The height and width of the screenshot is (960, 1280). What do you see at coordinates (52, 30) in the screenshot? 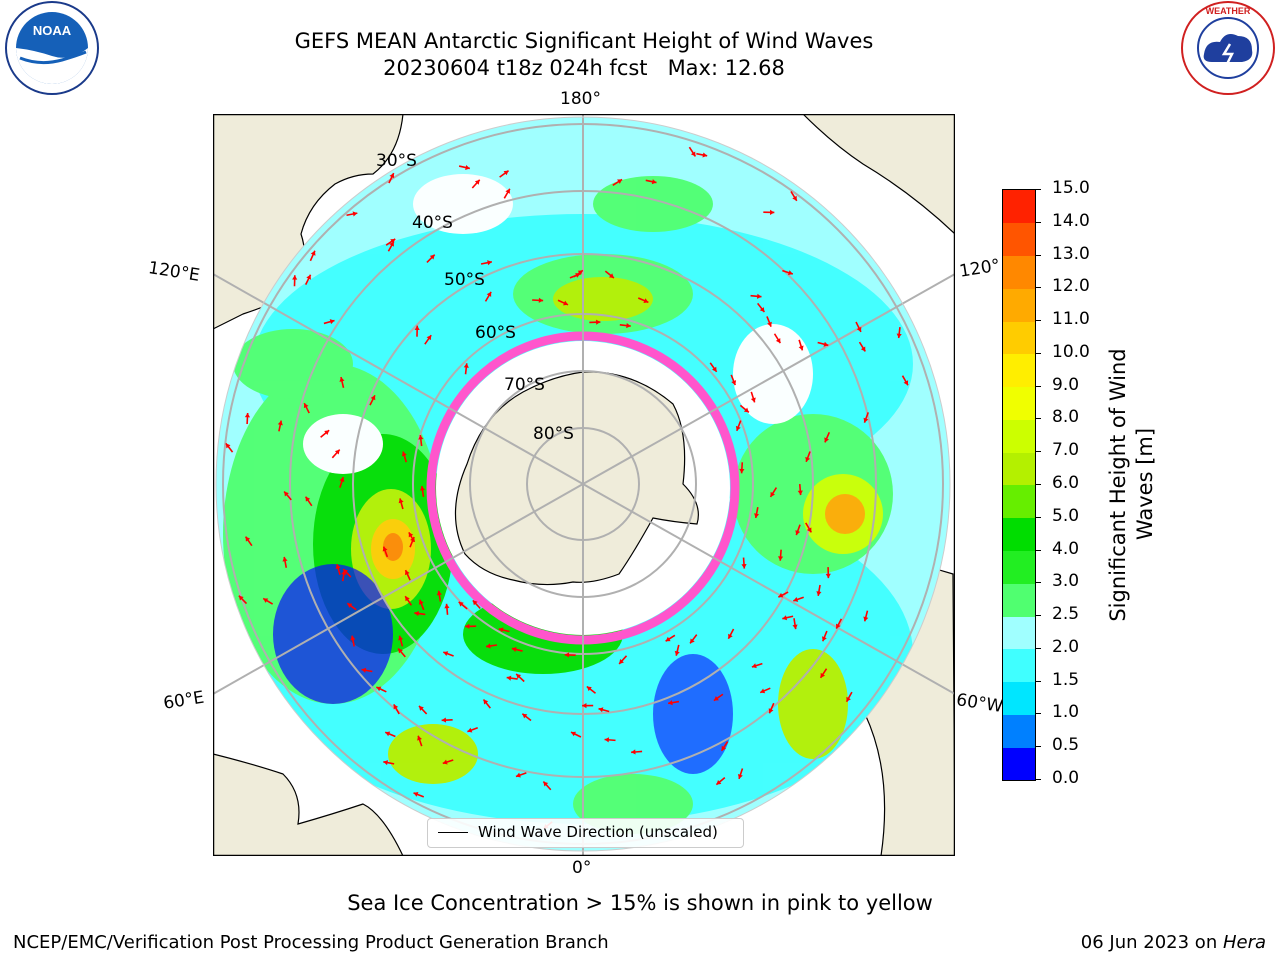
I see `svg-text: NOAA` at bounding box center [52, 30].